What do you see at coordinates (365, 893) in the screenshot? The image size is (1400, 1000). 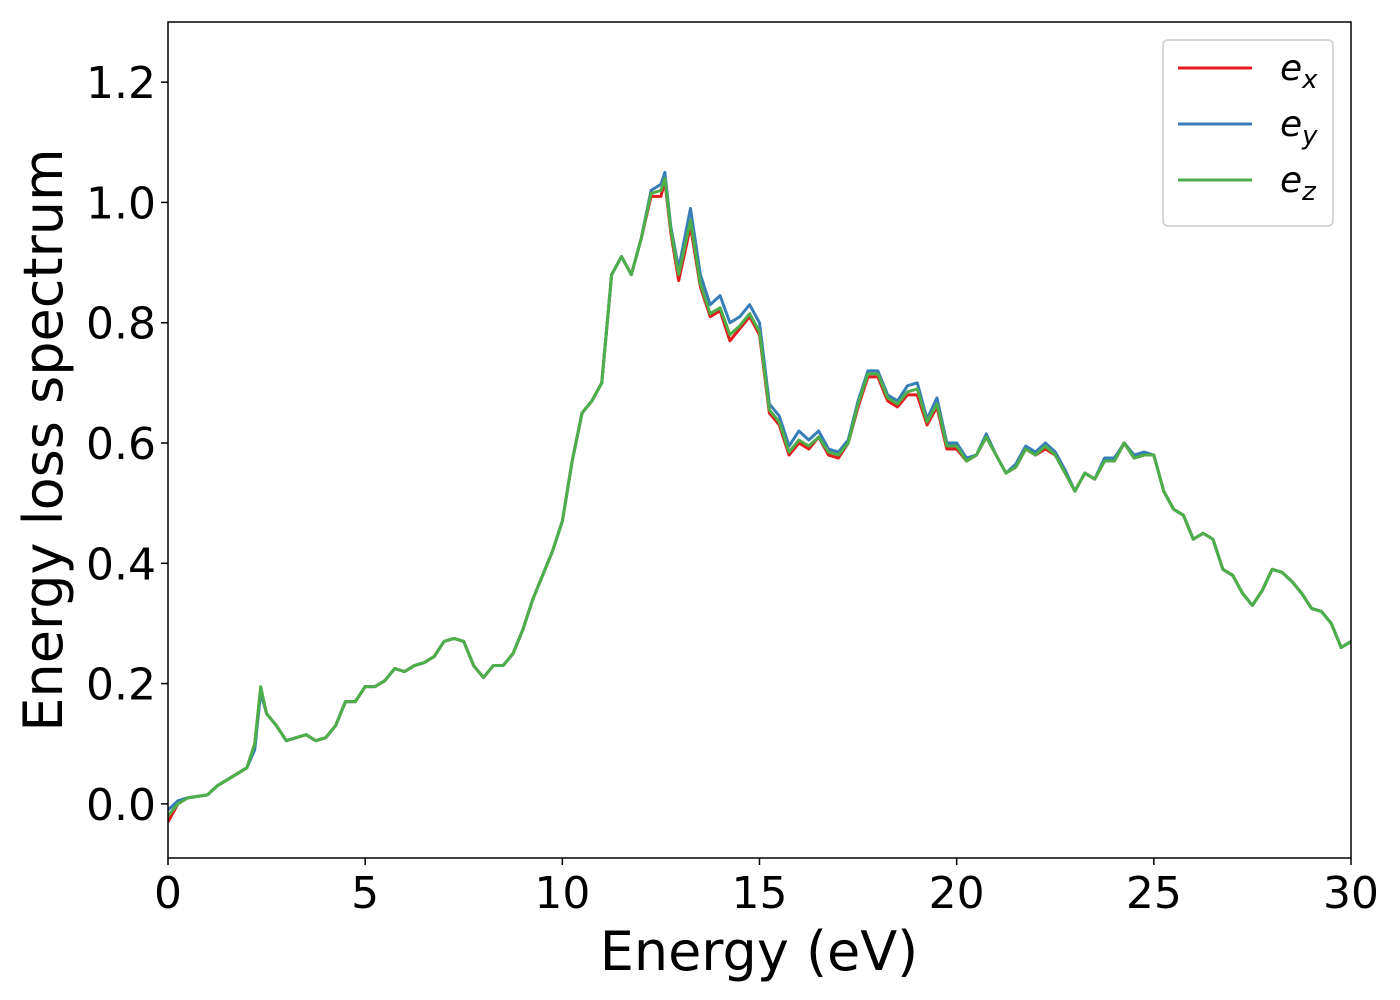 I see `x-tick-label: 5` at bounding box center [365, 893].